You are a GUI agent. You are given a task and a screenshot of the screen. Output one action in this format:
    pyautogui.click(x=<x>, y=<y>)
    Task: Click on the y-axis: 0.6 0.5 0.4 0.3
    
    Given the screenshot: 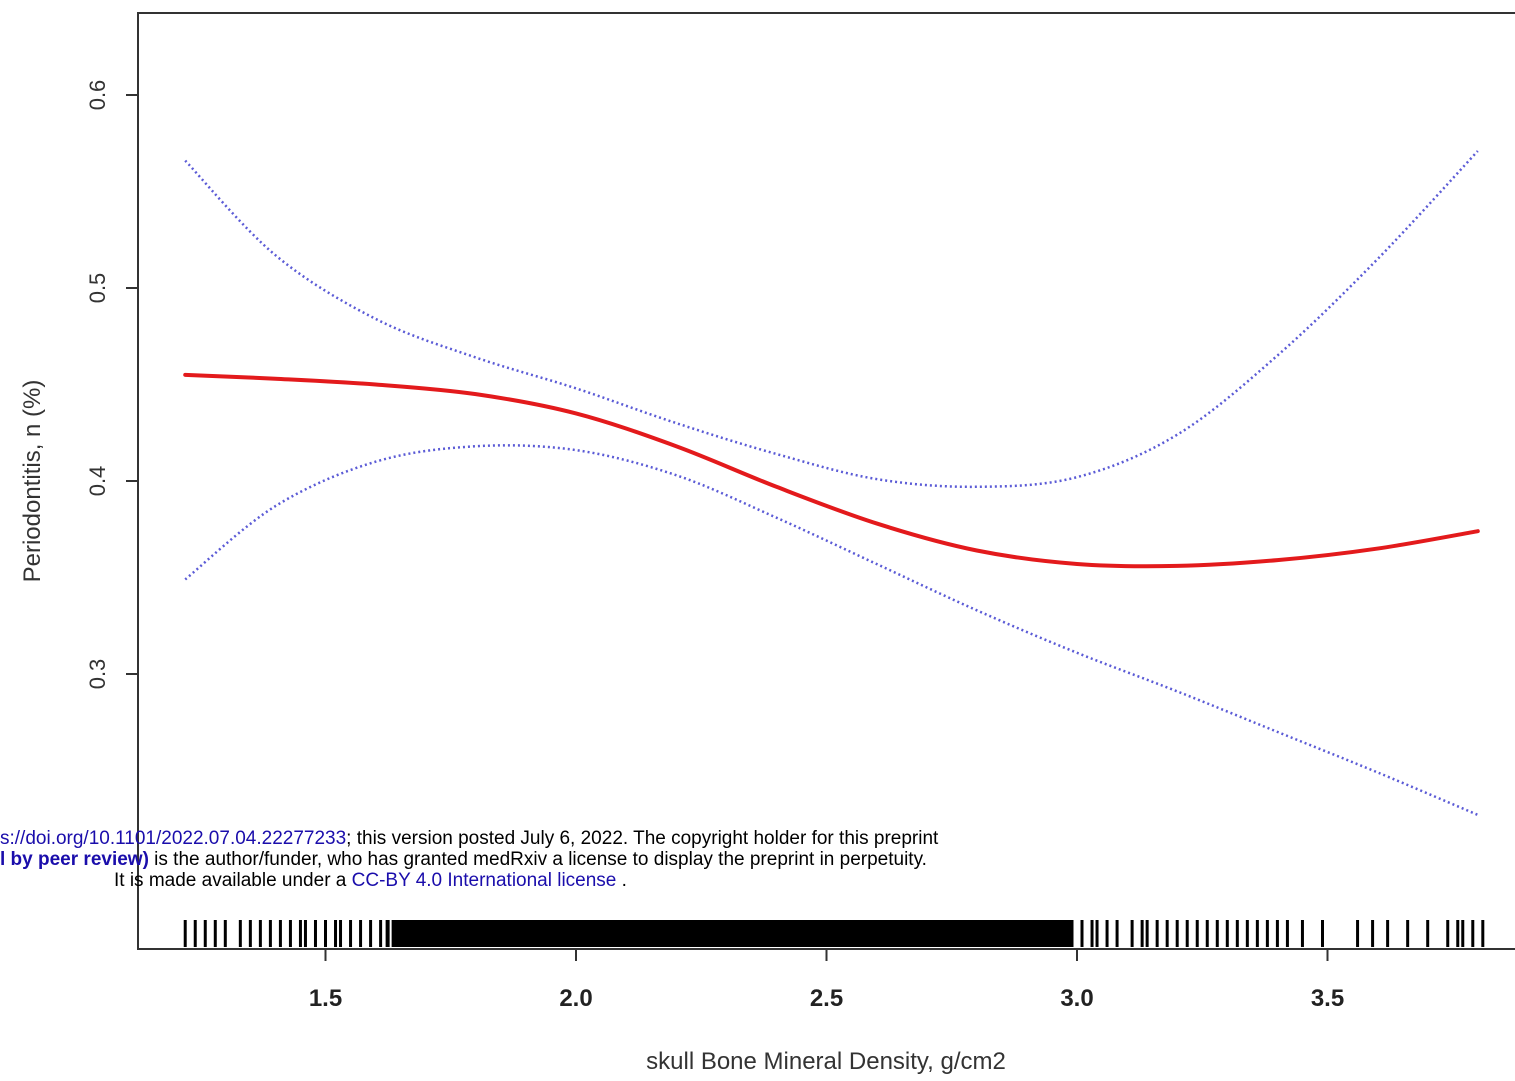 What is the action you would take?
    pyautogui.click(x=111, y=385)
    